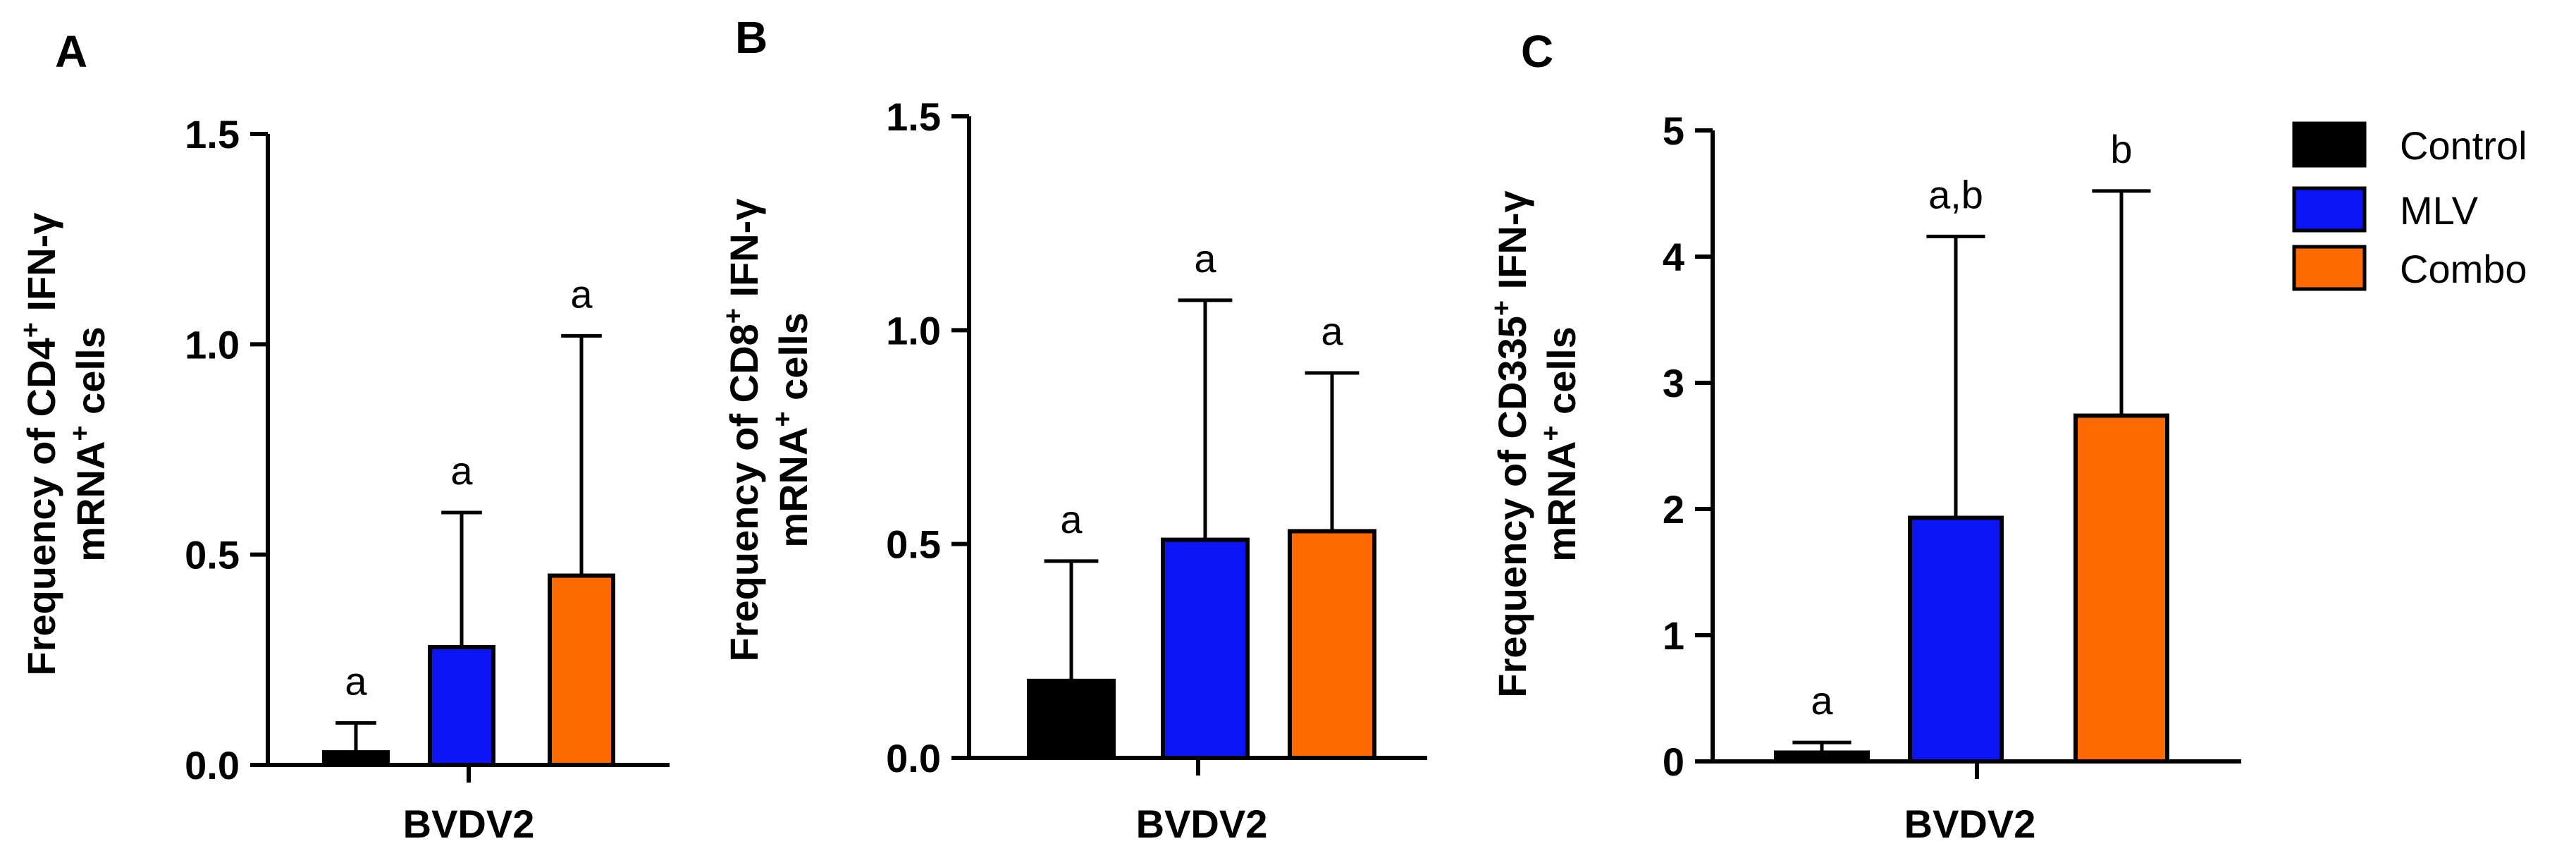  I want to click on legend: Control MLV Combo, so click(2409, 206).